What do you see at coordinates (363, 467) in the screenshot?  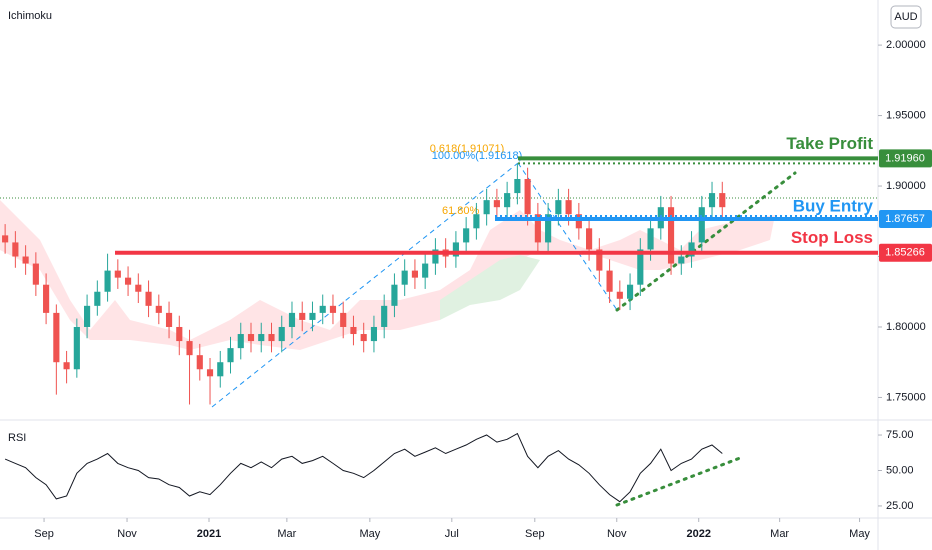 I see `rsi-line` at bounding box center [363, 467].